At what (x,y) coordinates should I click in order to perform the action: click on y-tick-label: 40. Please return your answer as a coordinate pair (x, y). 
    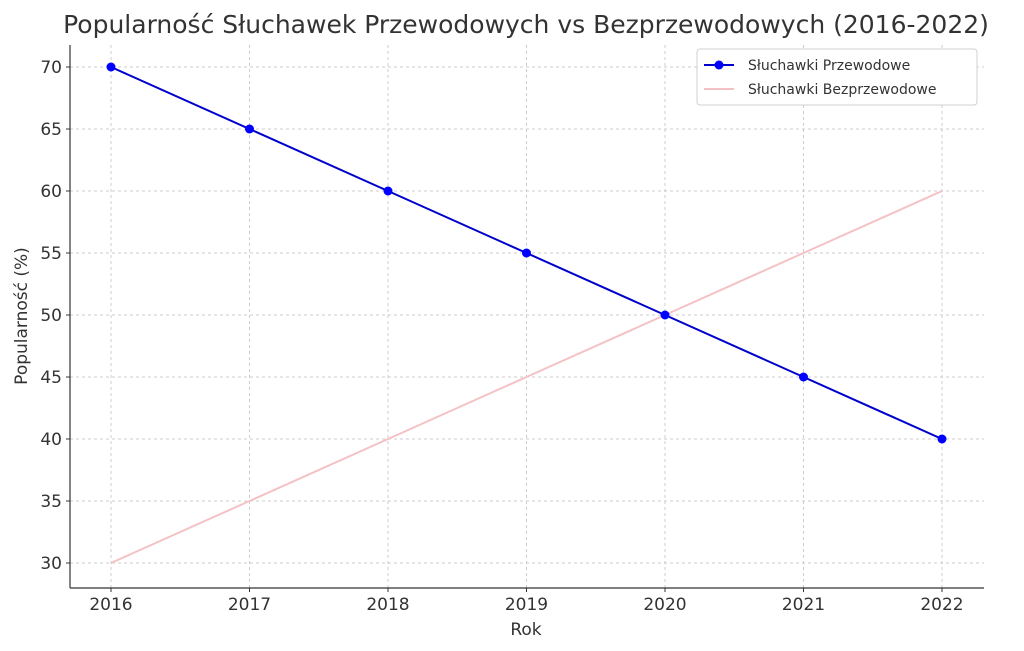
    Looking at the image, I should click on (51, 440).